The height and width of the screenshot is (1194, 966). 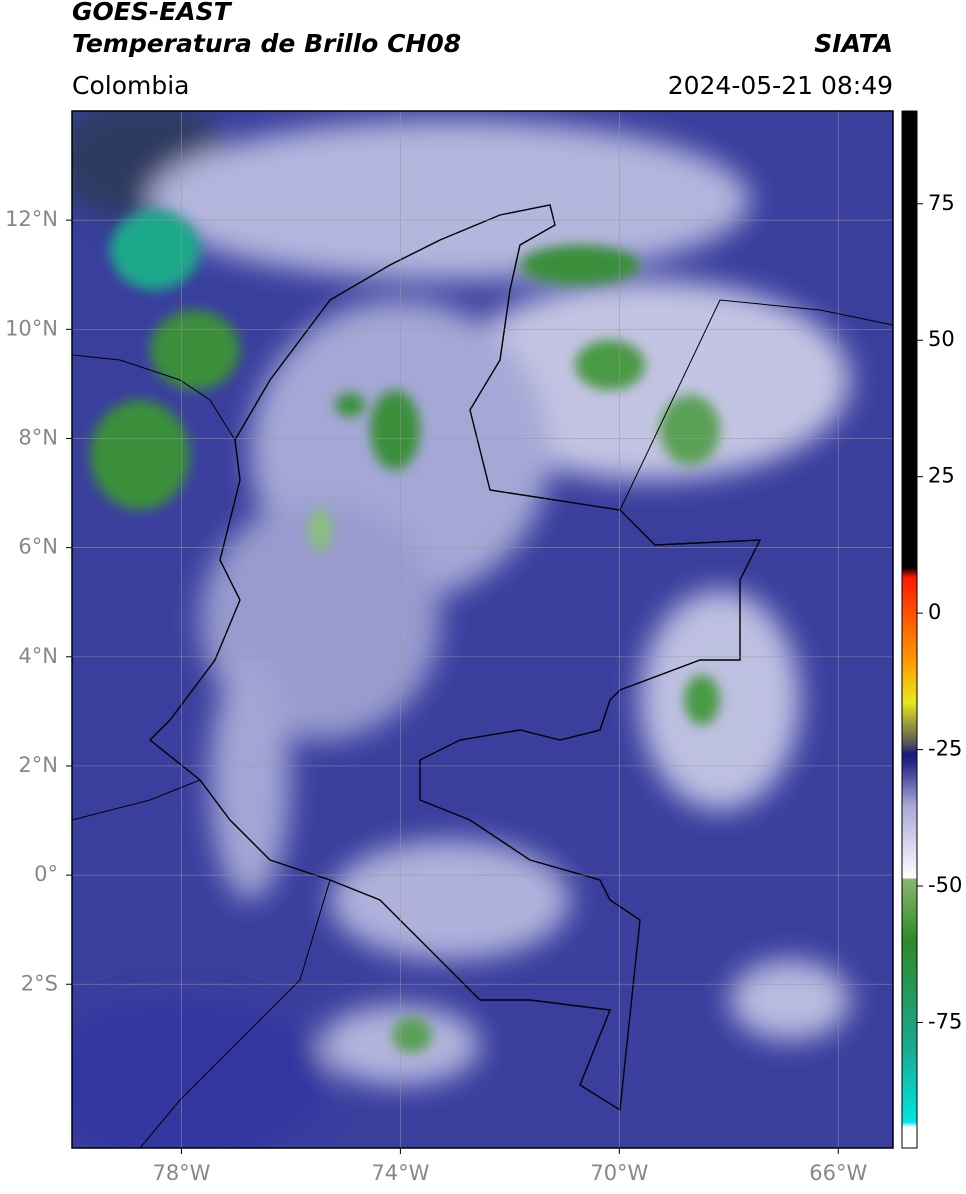 I want to click on x-tick-label: 70°W, so click(x=619, y=1173).